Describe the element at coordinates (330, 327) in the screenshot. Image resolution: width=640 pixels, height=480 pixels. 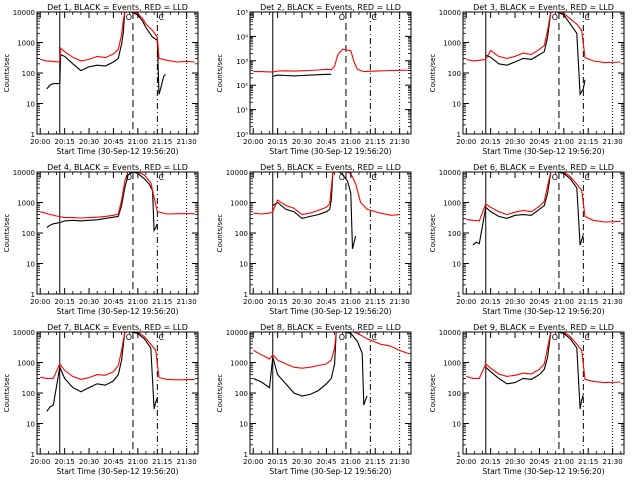
I see `panel-title: Det 8, BLACK = Events, RED = LLD` at that location.